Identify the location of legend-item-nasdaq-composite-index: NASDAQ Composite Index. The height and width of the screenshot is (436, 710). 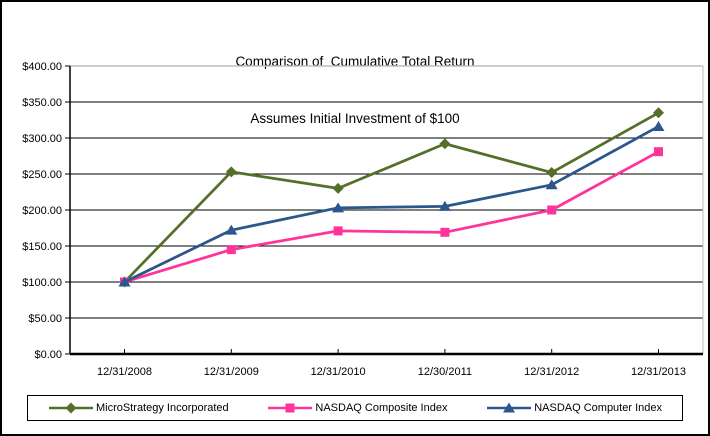
(357, 408).